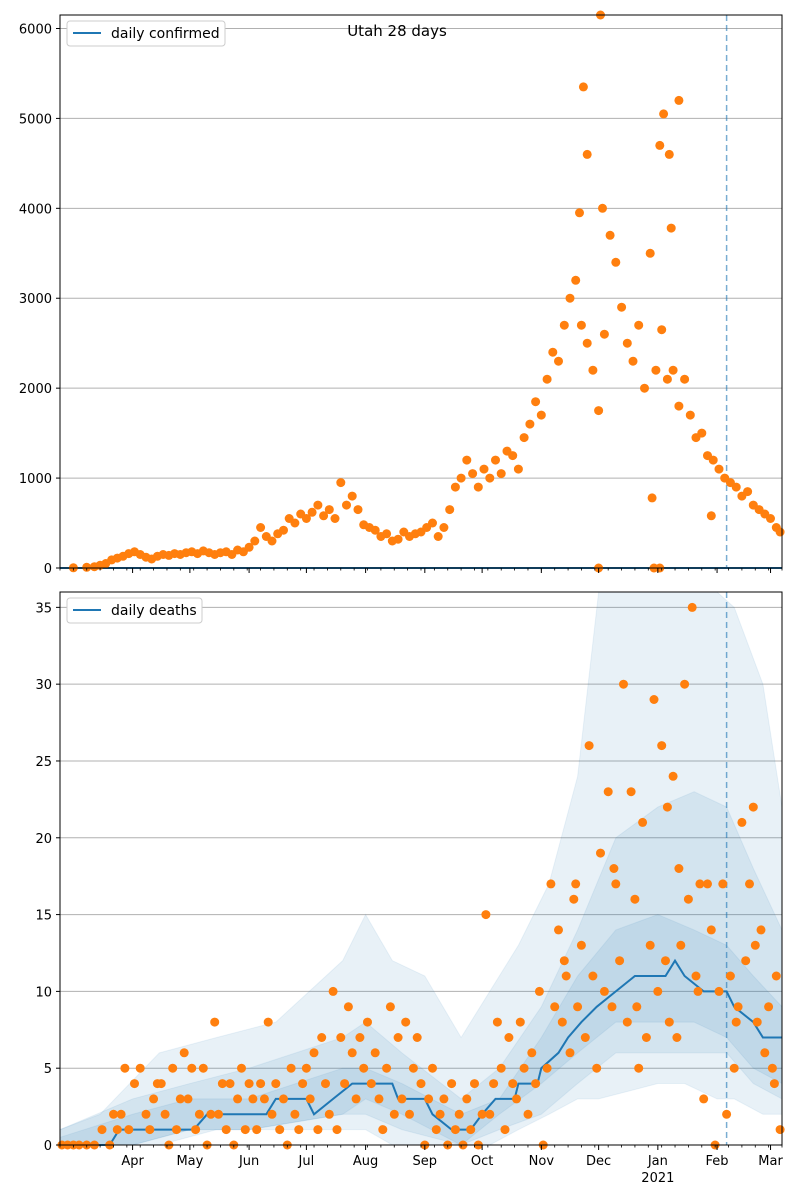 The height and width of the screenshot is (1204, 800). I want to click on x-tick-label: Feb, so click(717, 1161).